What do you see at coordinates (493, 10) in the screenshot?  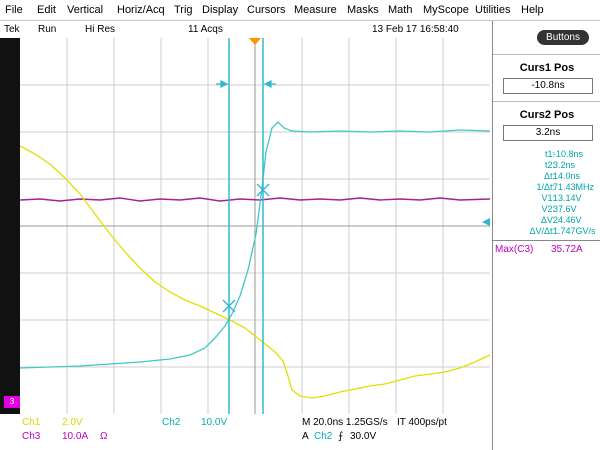 I see `menu-utilities: Utilities` at bounding box center [493, 10].